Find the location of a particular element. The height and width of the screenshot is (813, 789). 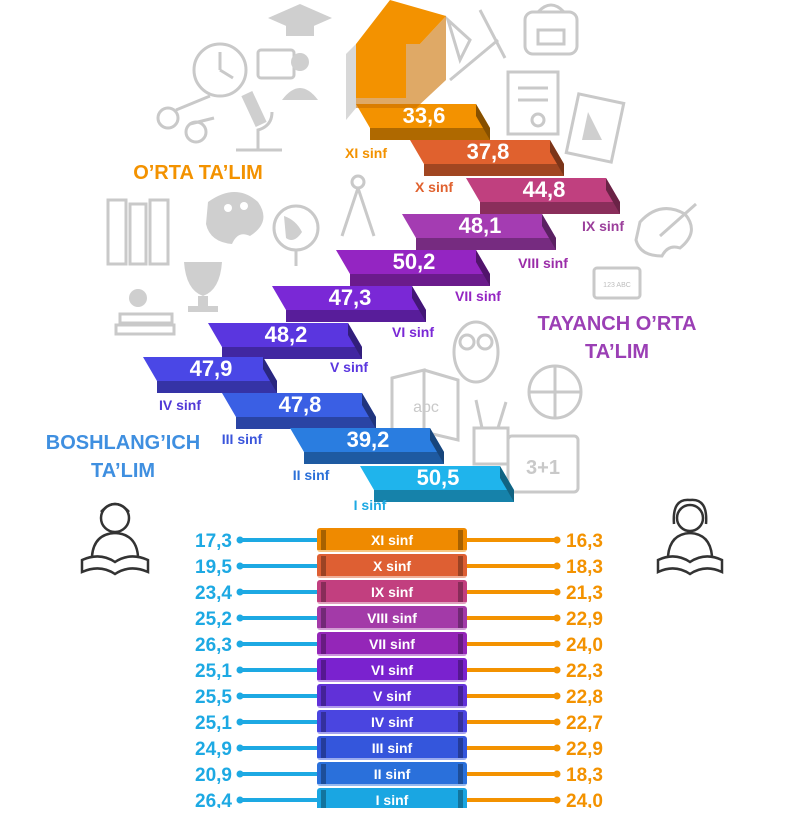

book-row: IV sinf 25,1 22,7 is located at coordinates (399, 722).